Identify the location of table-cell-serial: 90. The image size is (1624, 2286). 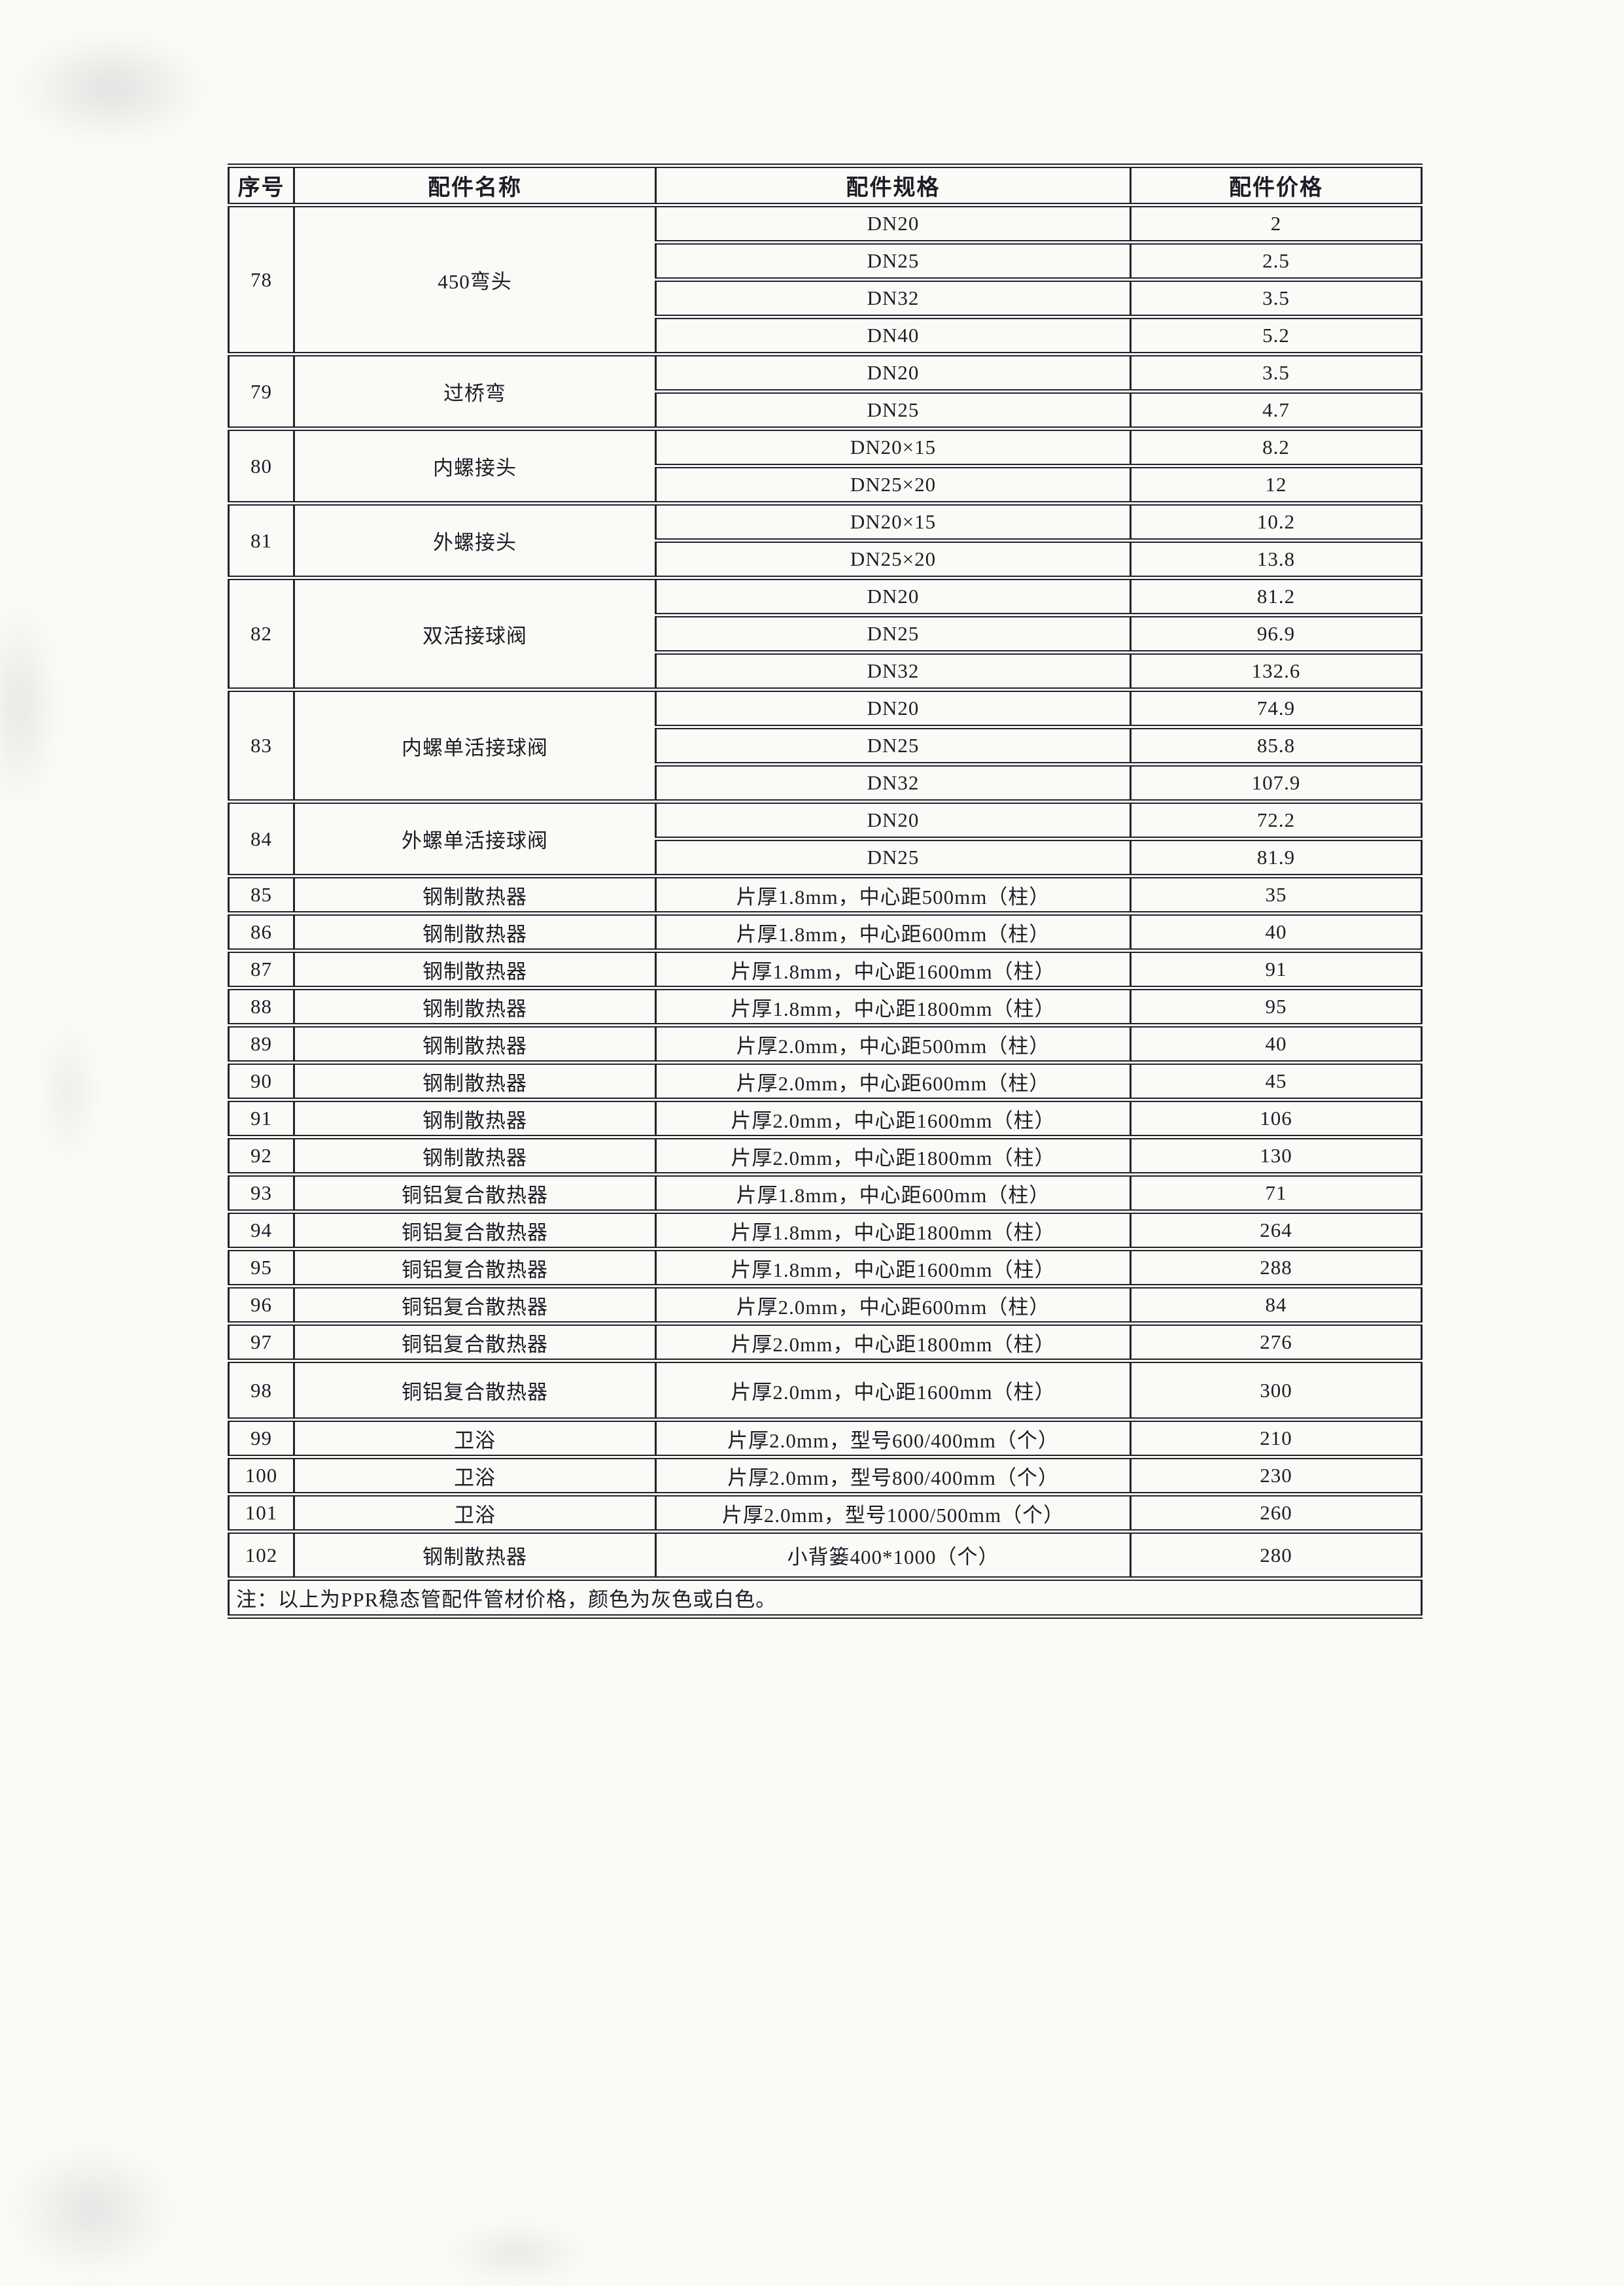
(261, 1081).